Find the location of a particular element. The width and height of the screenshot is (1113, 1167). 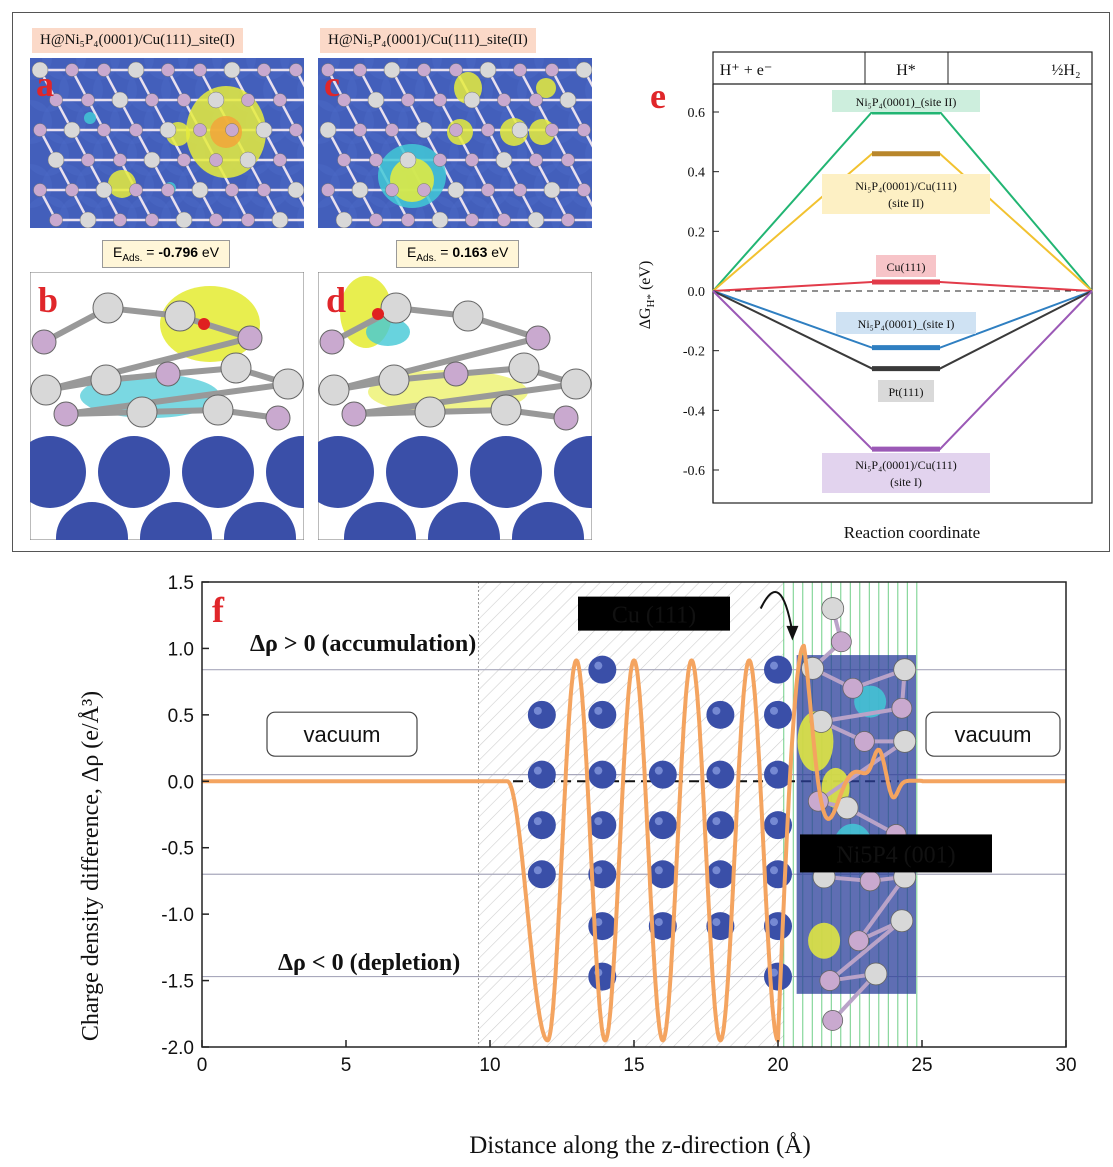

panel-letter-d: d is located at coordinates (336, 300).